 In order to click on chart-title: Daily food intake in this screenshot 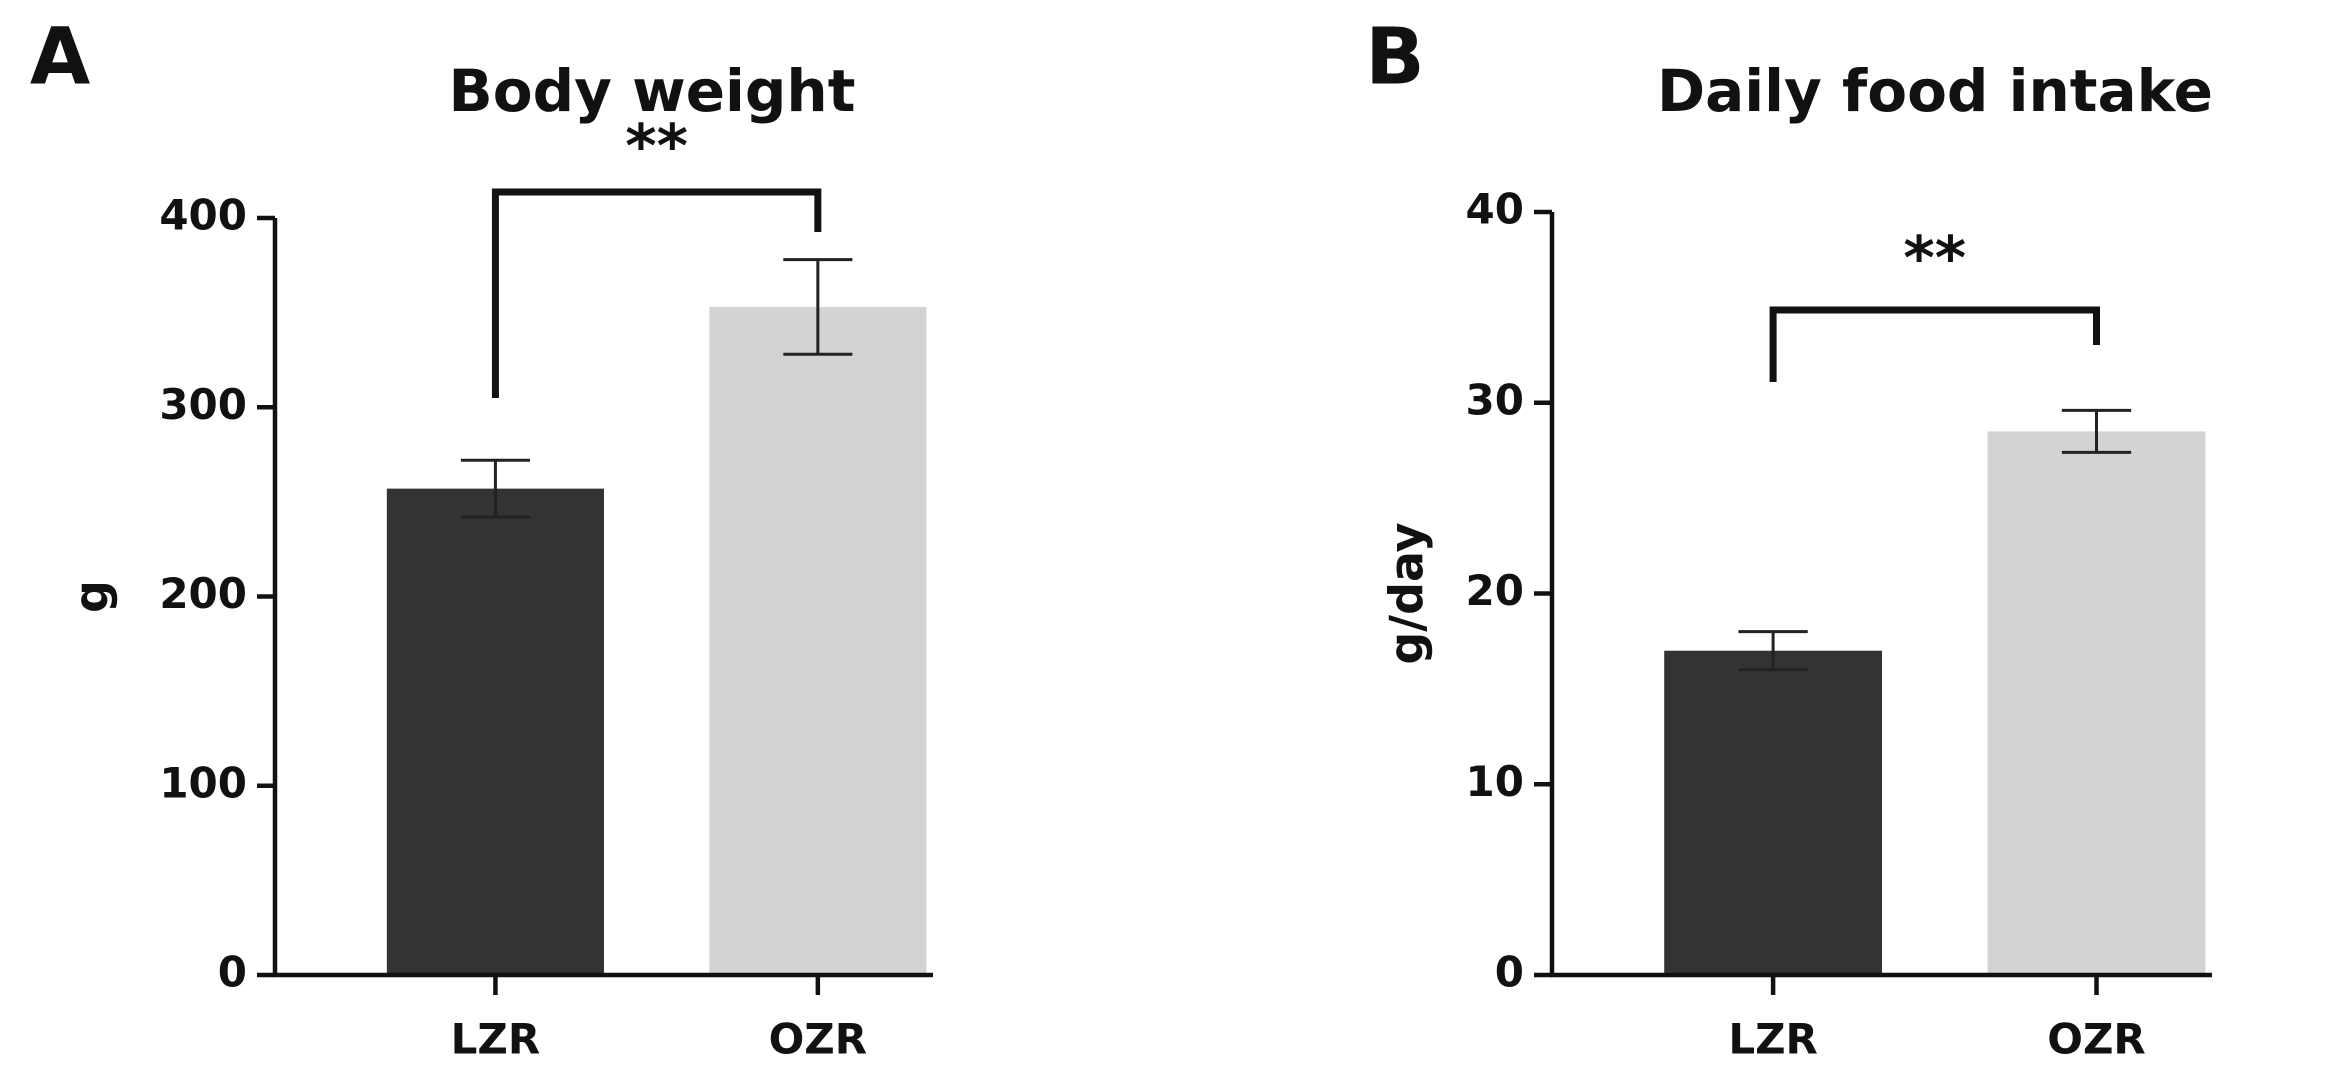, I will do `click(1935, 91)`.